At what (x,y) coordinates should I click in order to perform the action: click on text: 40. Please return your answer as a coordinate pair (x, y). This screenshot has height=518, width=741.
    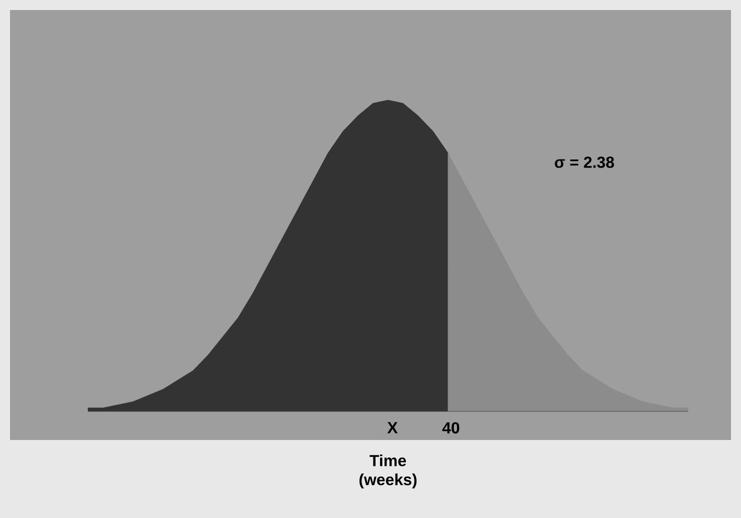
    Looking at the image, I should click on (451, 428).